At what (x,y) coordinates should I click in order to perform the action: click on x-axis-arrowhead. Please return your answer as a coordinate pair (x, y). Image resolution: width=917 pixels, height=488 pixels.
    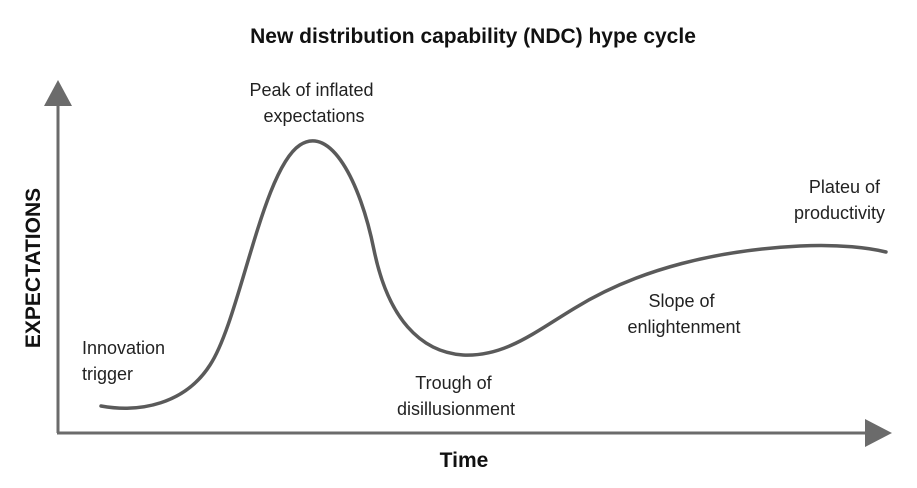
    Looking at the image, I should click on (878, 433).